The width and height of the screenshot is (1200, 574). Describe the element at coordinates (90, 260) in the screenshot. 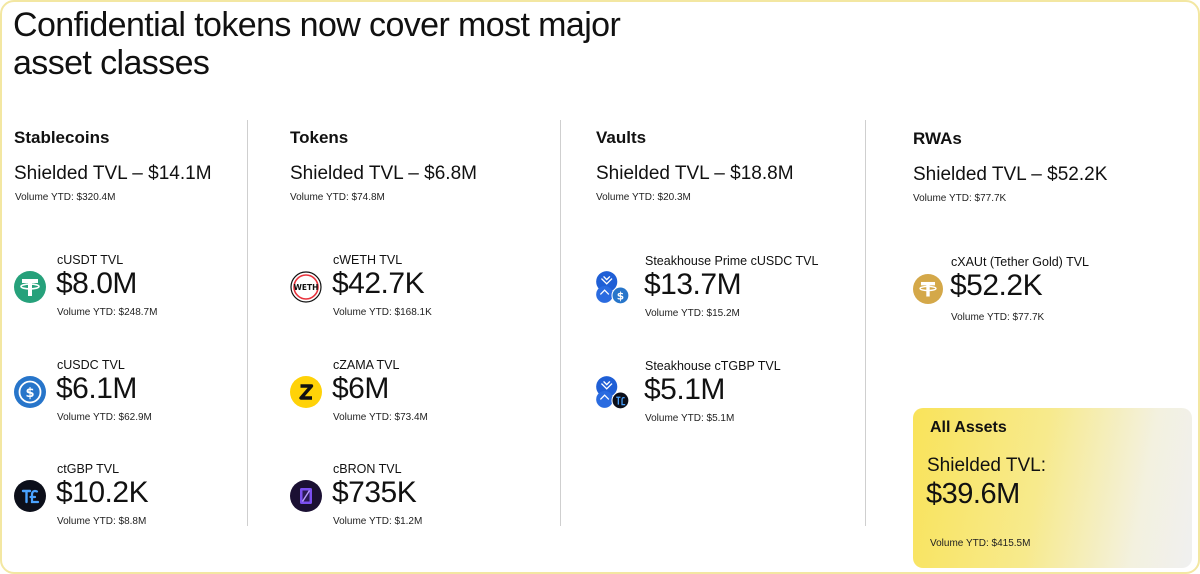

I see `asset-label: cUSDT TVL` at that location.